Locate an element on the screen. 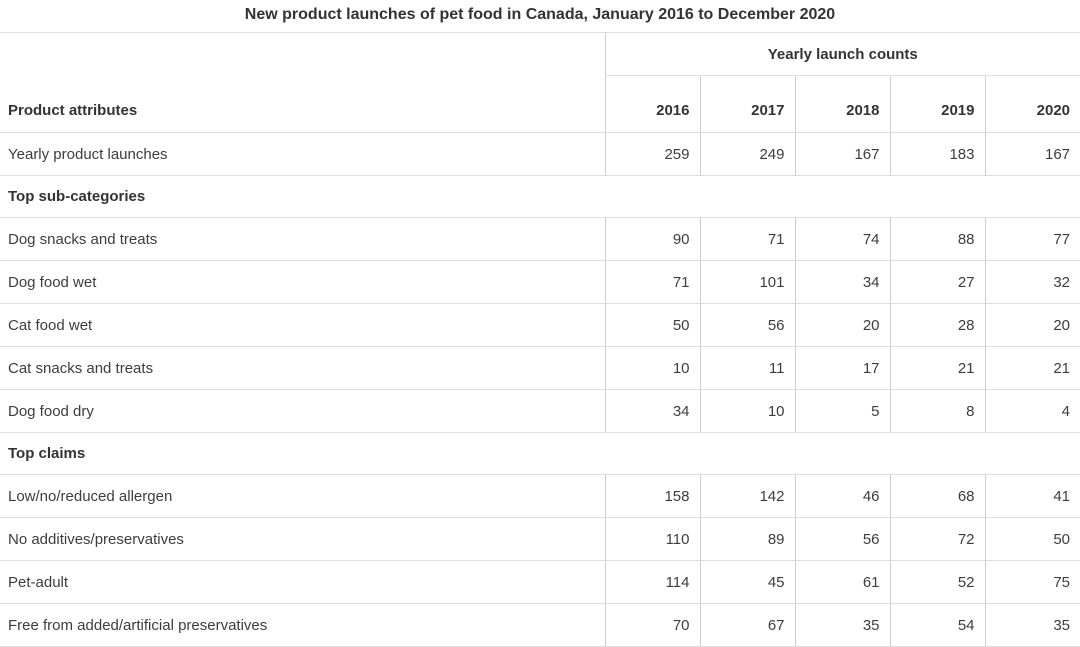 This screenshot has width=1080, height=647. table-row: Dog food wet 71 101 34 27 32 is located at coordinates (540, 282).